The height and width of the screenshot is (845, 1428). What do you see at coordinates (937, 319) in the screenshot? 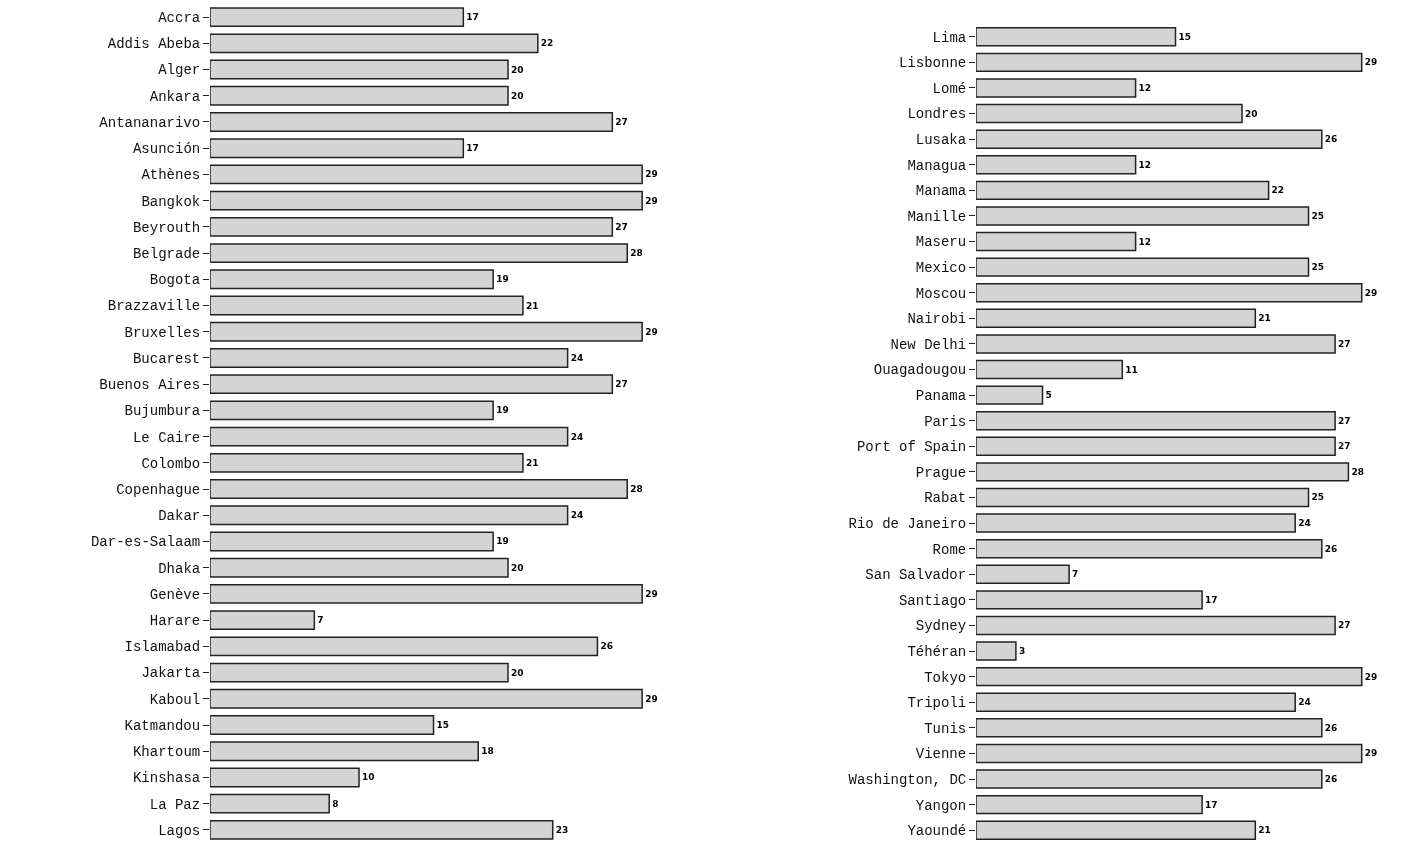
I see `y-tick-label: Nairobi` at bounding box center [937, 319].